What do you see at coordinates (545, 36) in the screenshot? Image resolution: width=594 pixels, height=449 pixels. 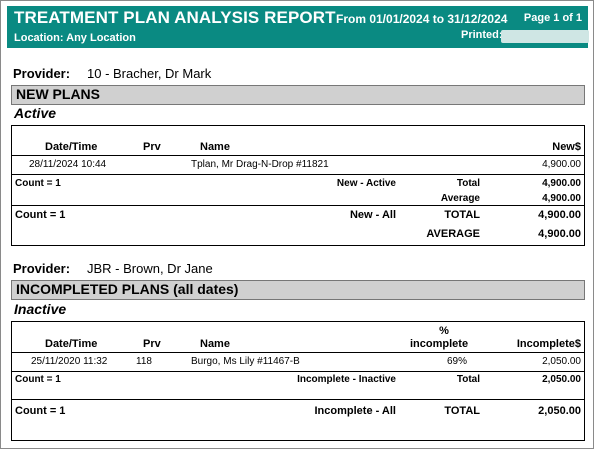 I see `printed-value-redacted` at bounding box center [545, 36].